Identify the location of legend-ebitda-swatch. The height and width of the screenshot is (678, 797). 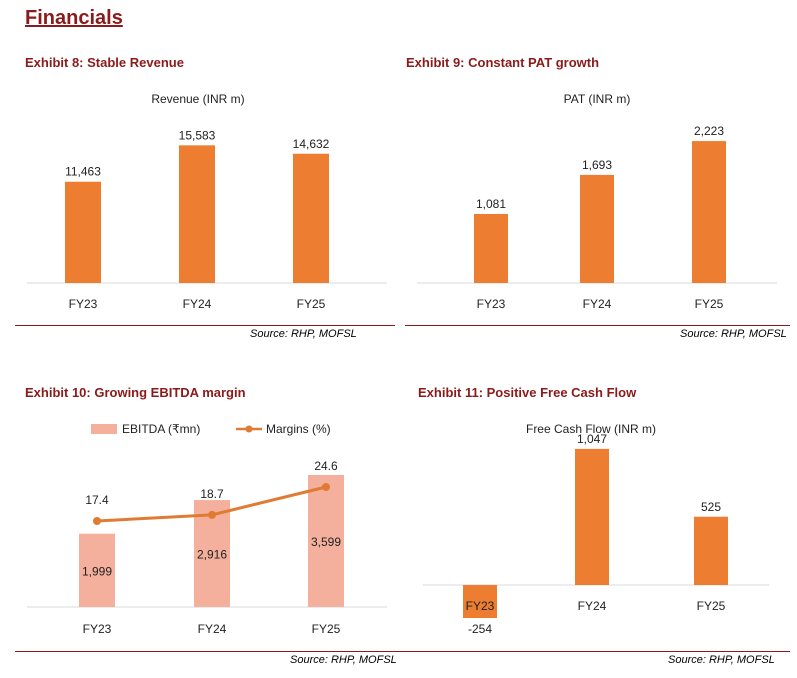
(104, 429).